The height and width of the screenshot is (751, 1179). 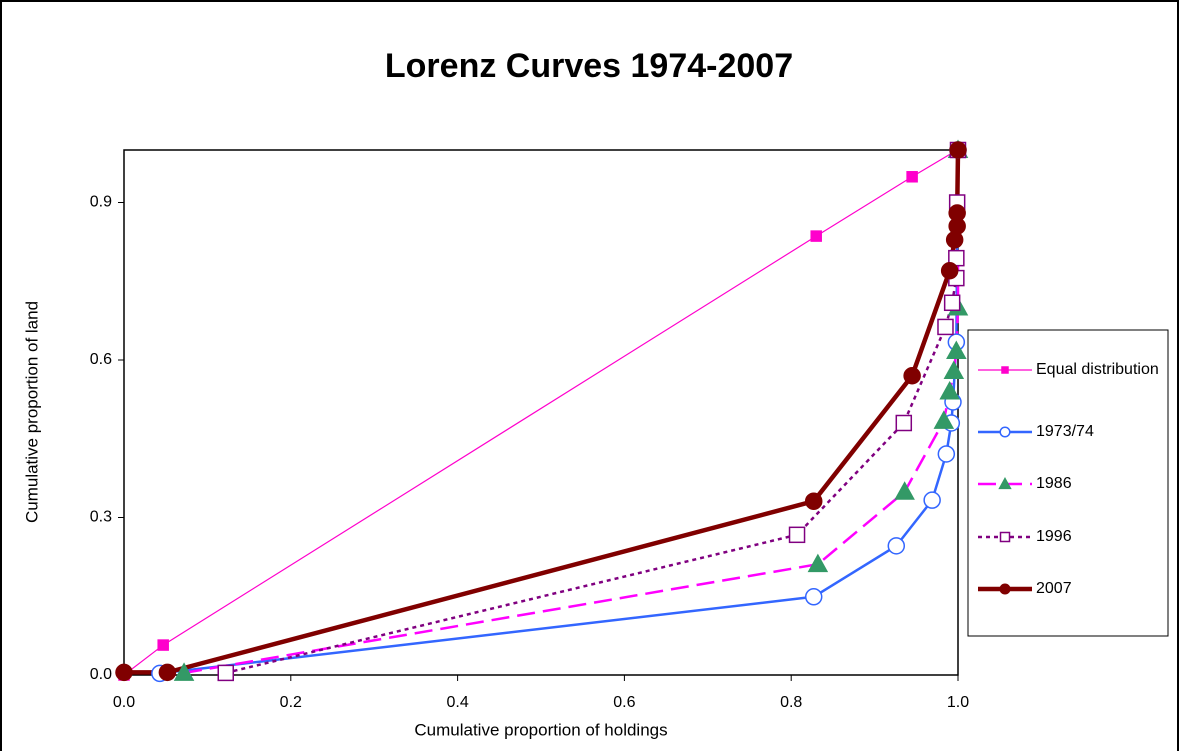 What do you see at coordinates (1054, 483) in the screenshot?
I see `legend-label: 1986` at bounding box center [1054, 483].